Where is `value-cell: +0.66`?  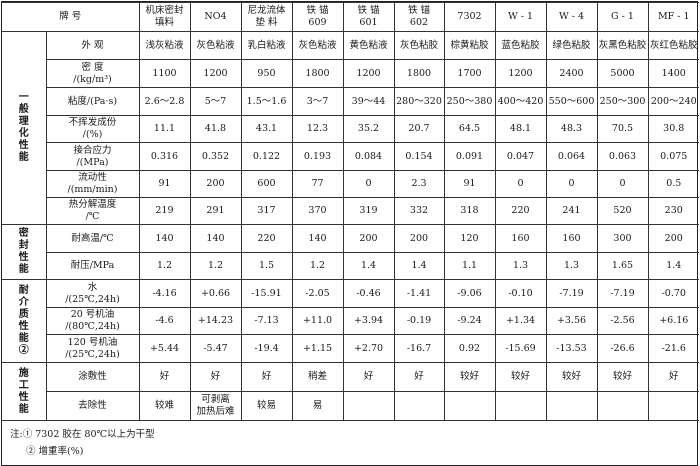 value-cell: +0.66 is located at coordinates (215, 293).